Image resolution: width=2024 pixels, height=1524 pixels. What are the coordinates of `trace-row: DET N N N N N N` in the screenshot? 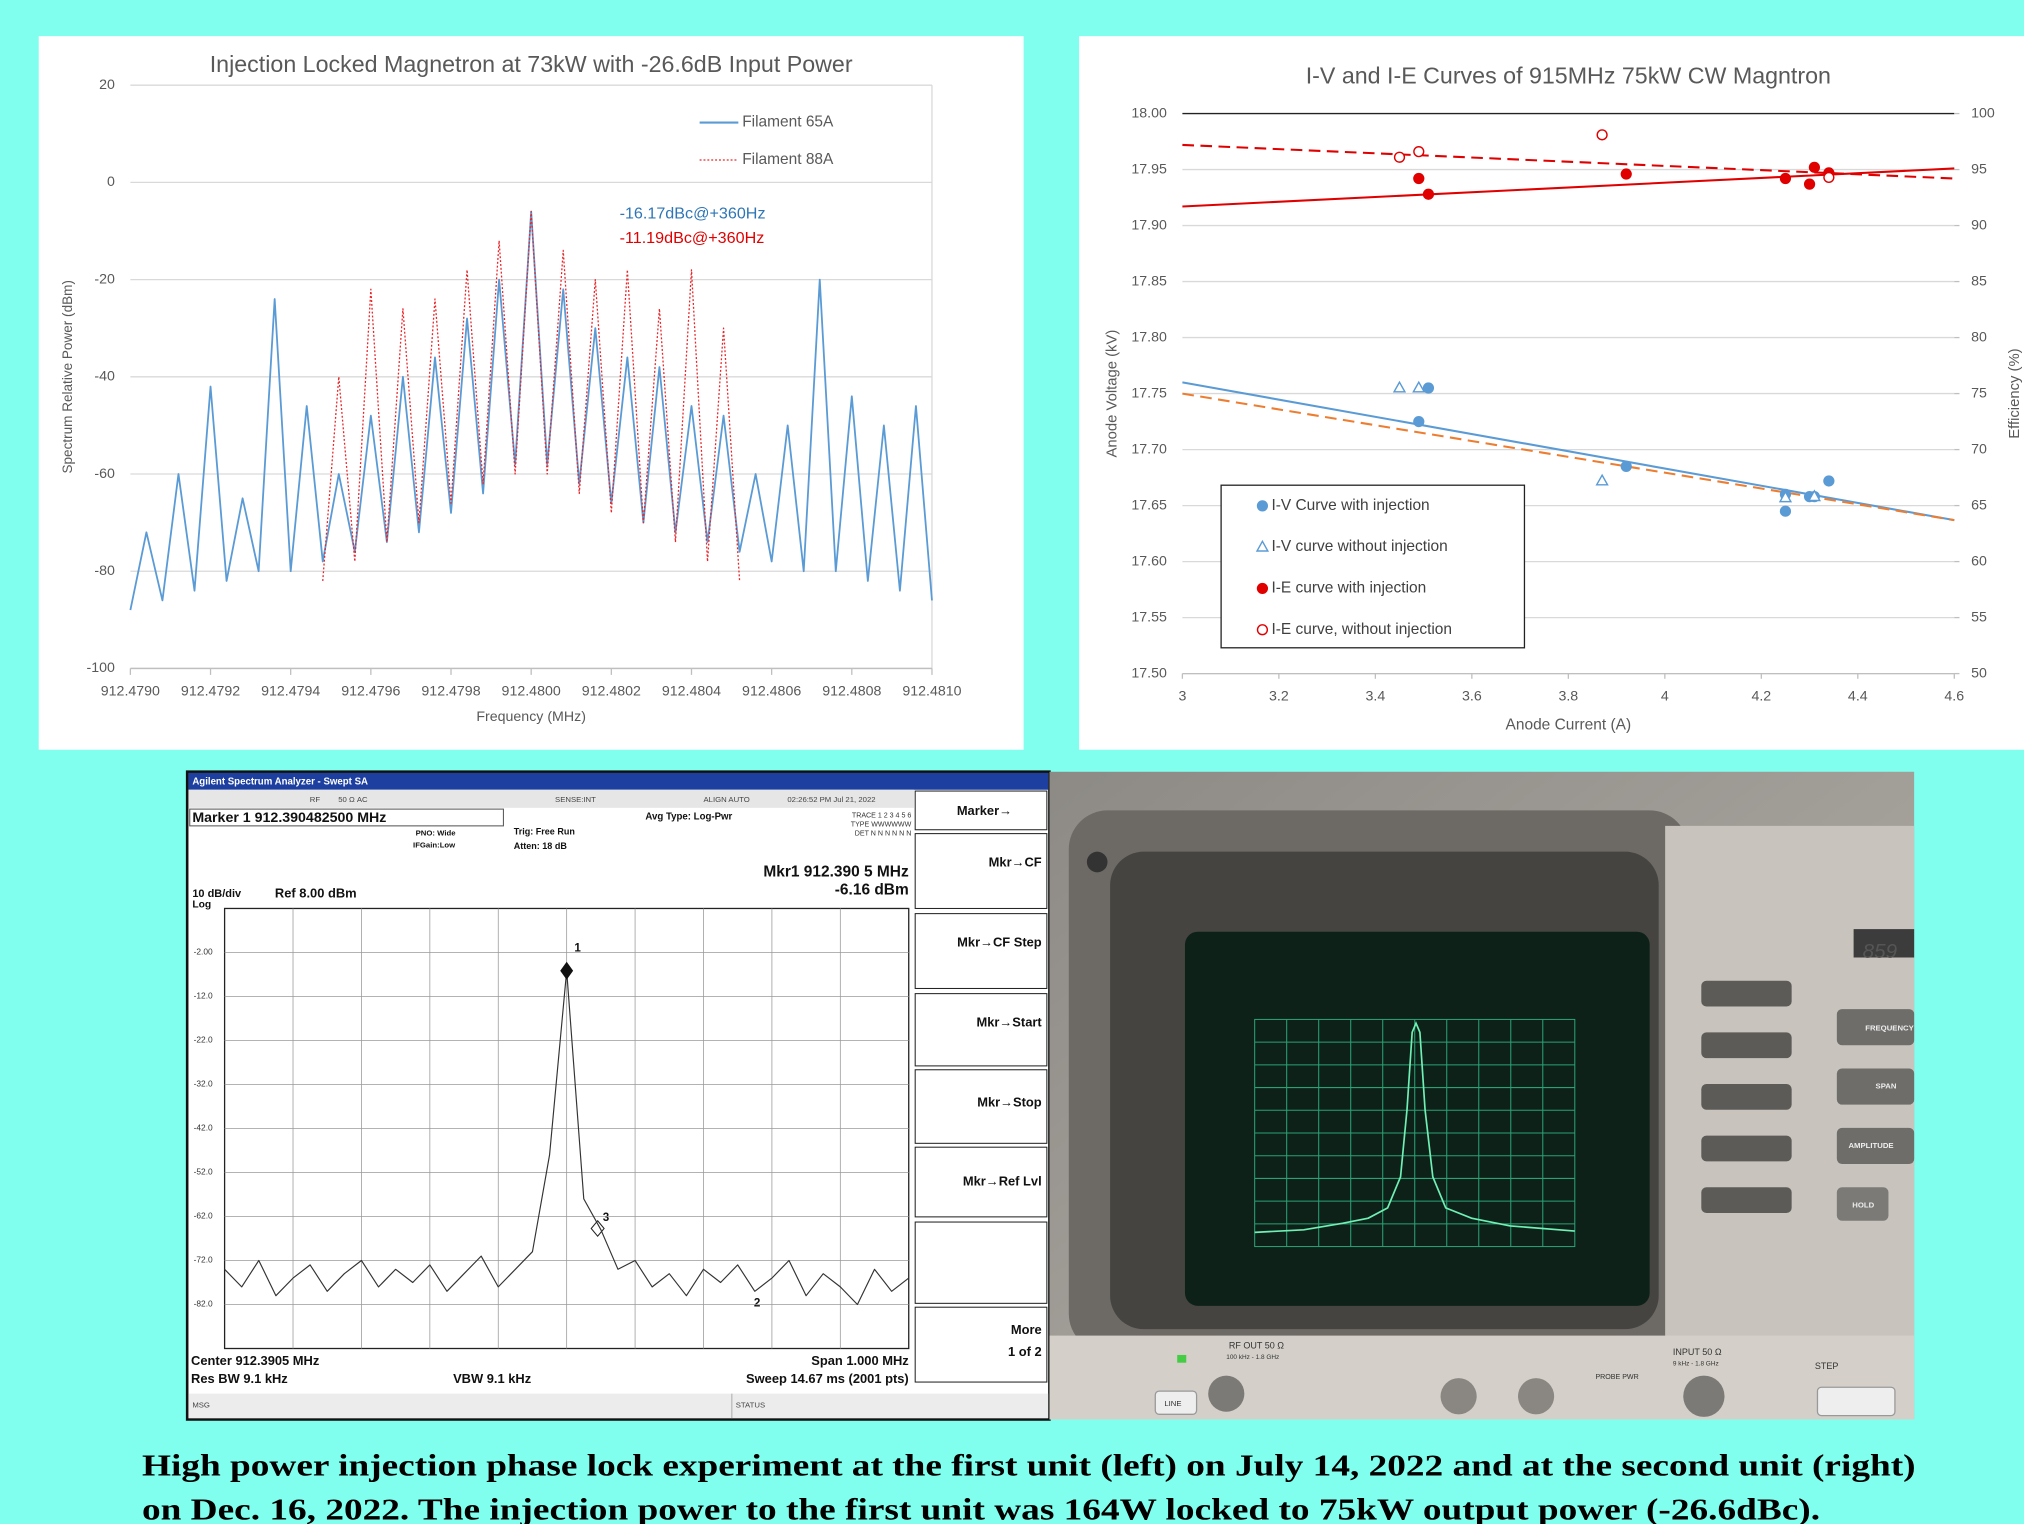 It's located at (883, 833).